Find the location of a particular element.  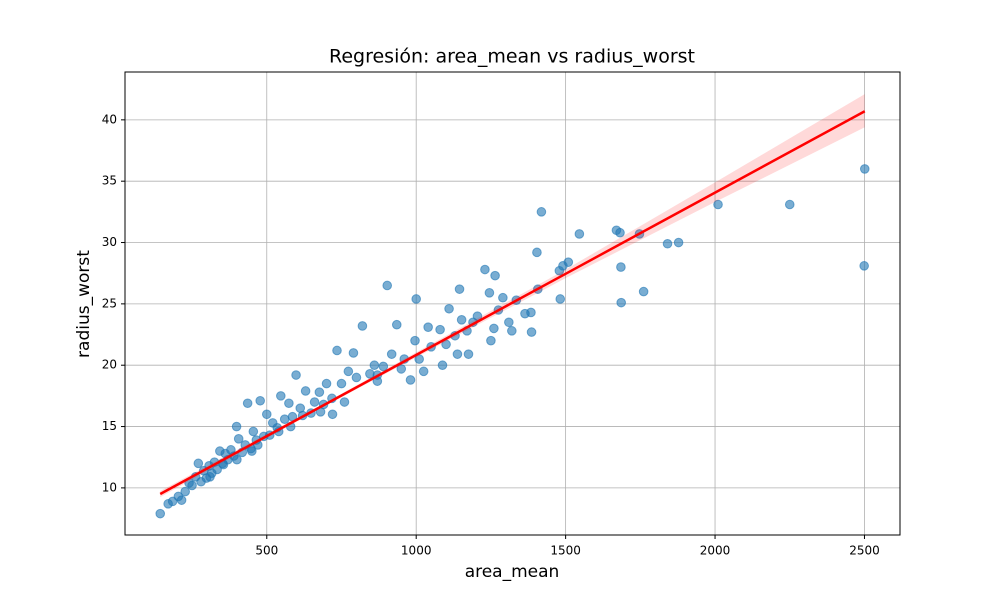

y-axis-label: radius_worst is located at coordinates (84, 304).